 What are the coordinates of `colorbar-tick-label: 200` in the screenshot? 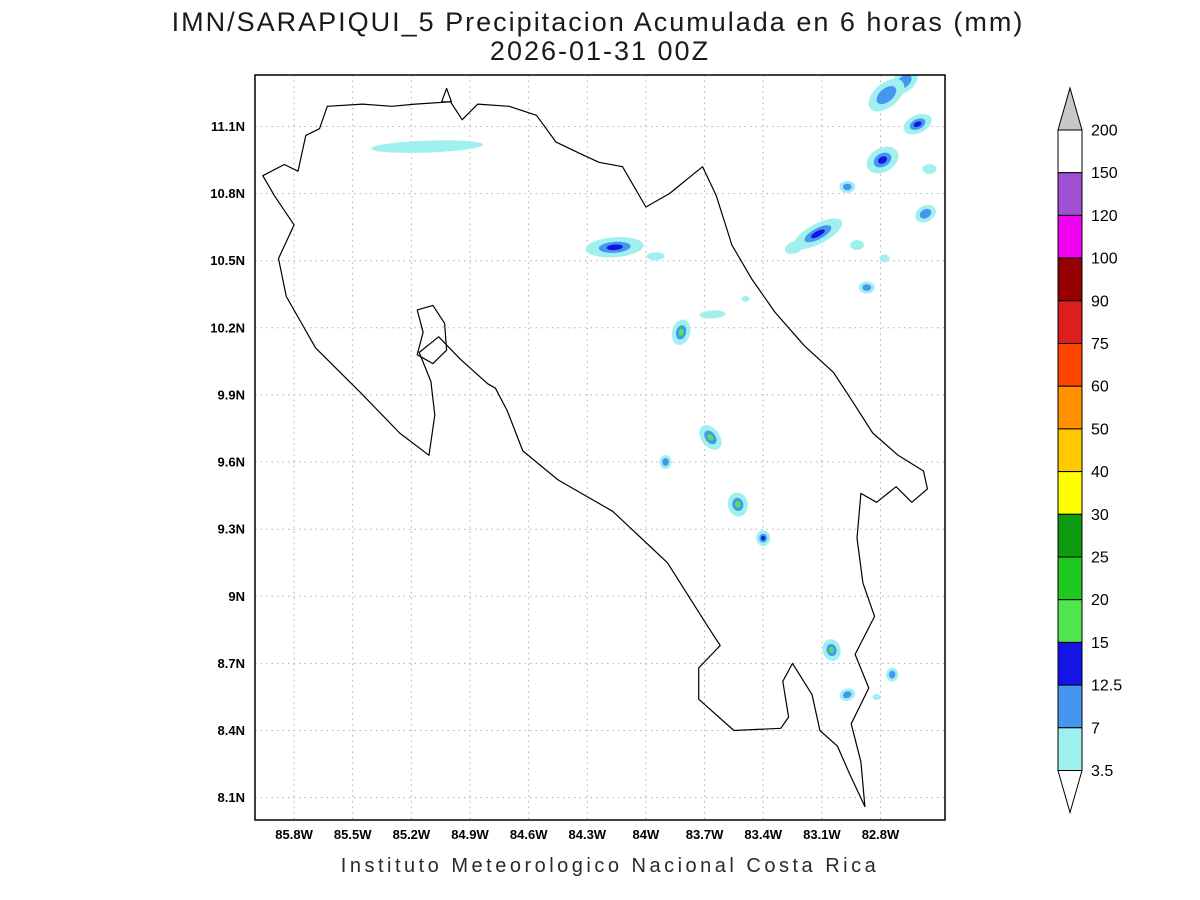 It's located at (1104, 131).